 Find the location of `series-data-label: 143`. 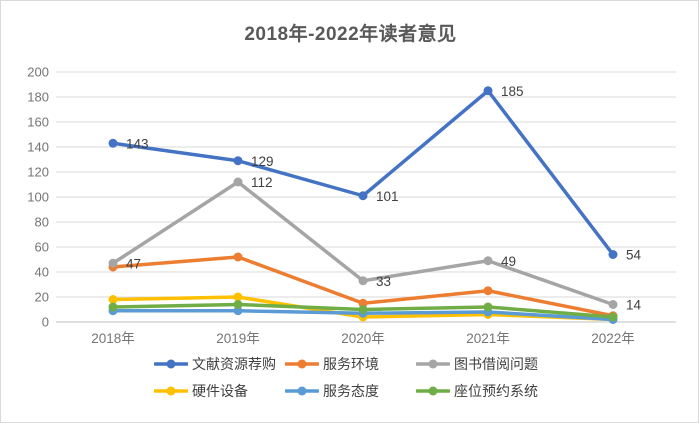

series-data-label: 143 is located at coordinates (137, 143).